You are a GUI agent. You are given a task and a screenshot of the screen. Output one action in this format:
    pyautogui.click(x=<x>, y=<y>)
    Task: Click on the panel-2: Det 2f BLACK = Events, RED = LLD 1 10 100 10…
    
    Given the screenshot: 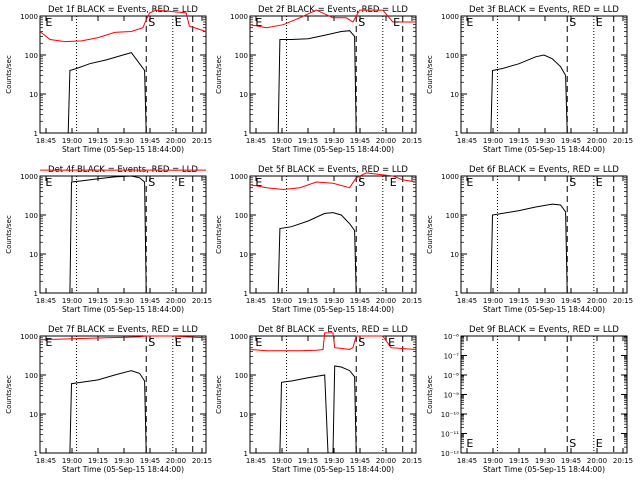 What is the action you would take?
    pyautogui.click(x=318, y=79)
    